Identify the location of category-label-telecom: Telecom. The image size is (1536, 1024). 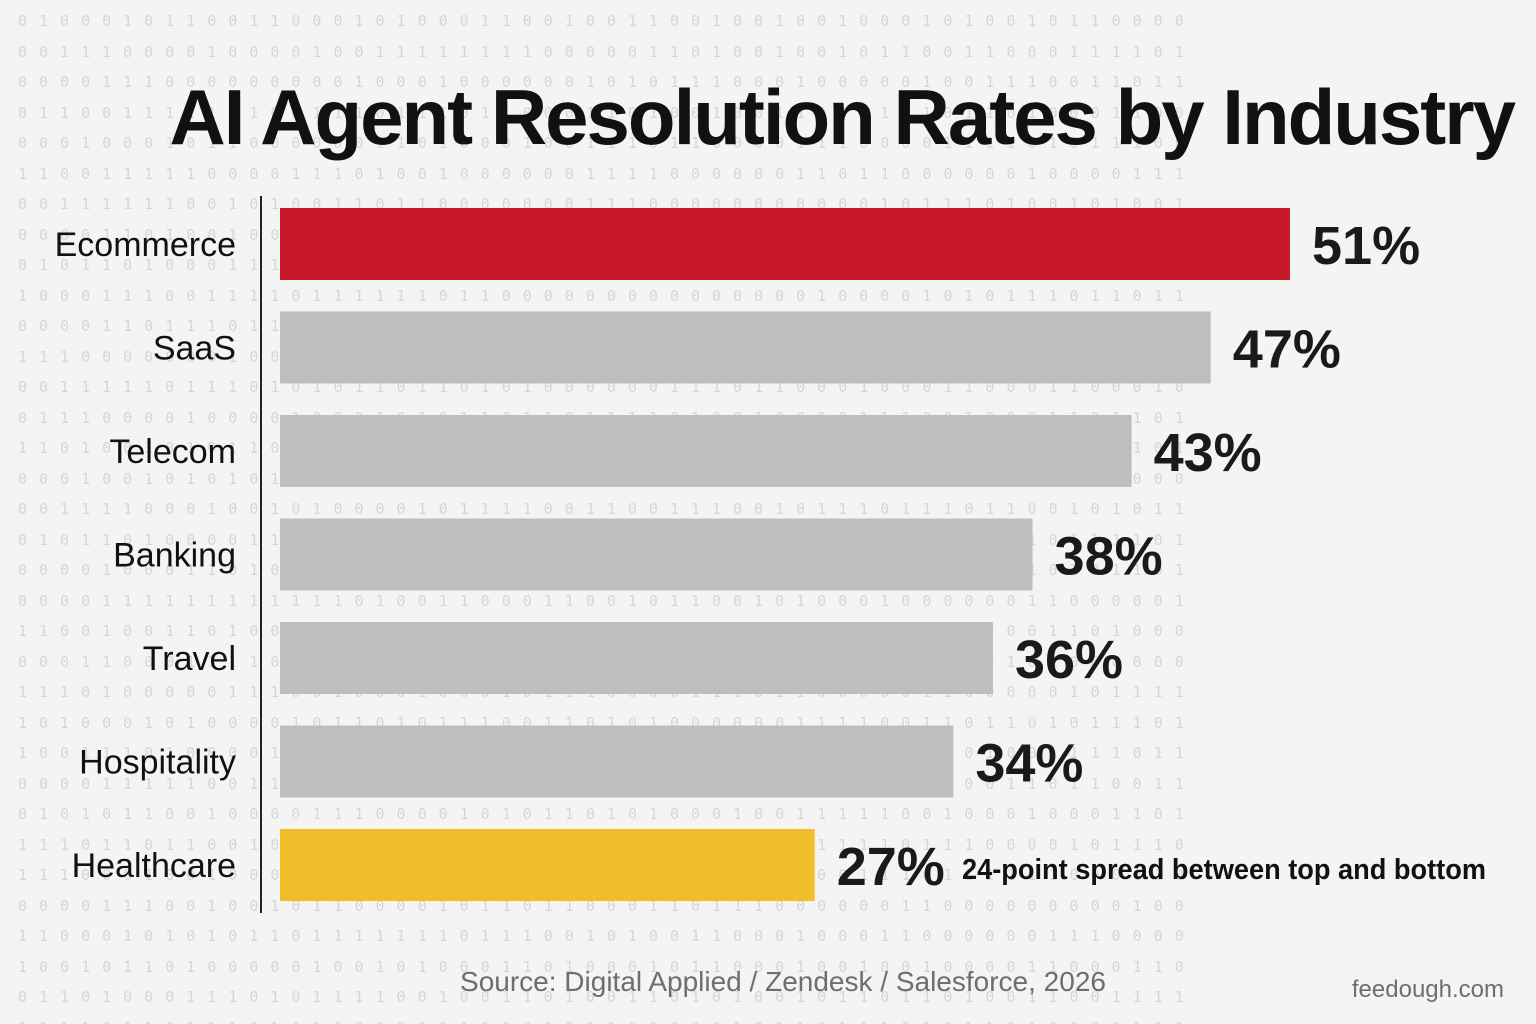
(172, 452).